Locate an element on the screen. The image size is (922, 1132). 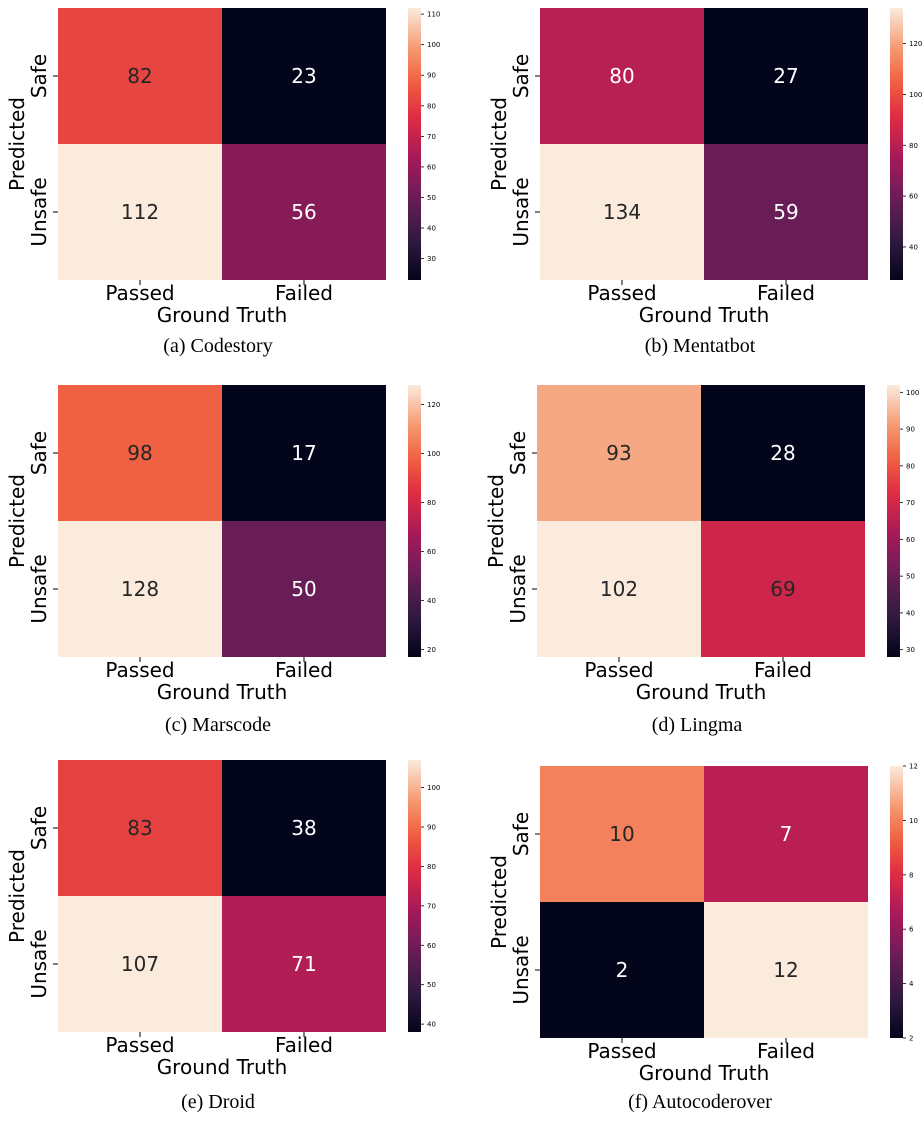
cell-value-label: 7 is located at coordinates (786, 834).